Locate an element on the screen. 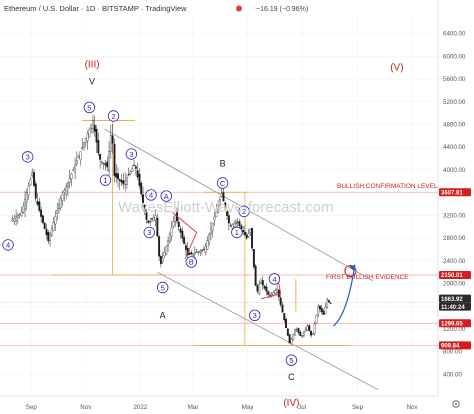 The image size is (474, 414). y-tick-label: 4800.00 is located at coordinates (454, 124).